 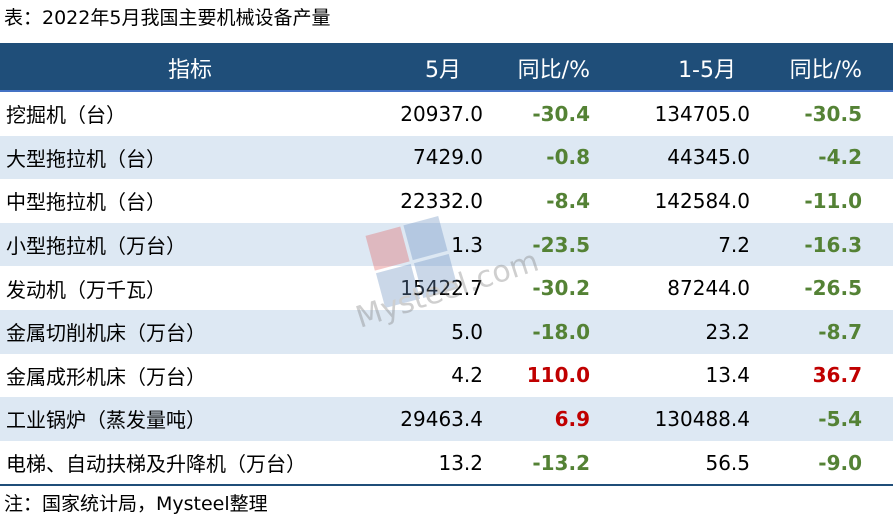 I want to click on ytd-value: 7.2, so click(x=734, y=244).